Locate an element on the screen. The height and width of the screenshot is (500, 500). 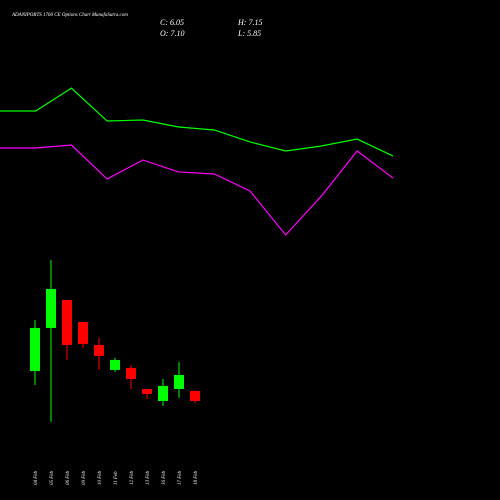
x-tick-label: 17 Feb is located at coordinates (180, 477).